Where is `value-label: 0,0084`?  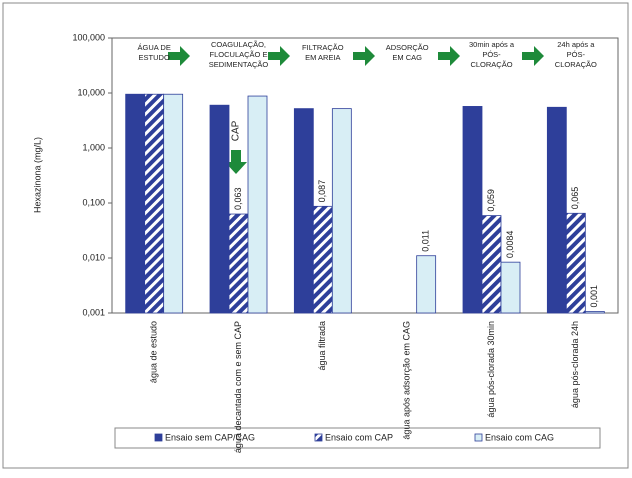
value-label: 0,0084 is located at coordinates (510, 245).